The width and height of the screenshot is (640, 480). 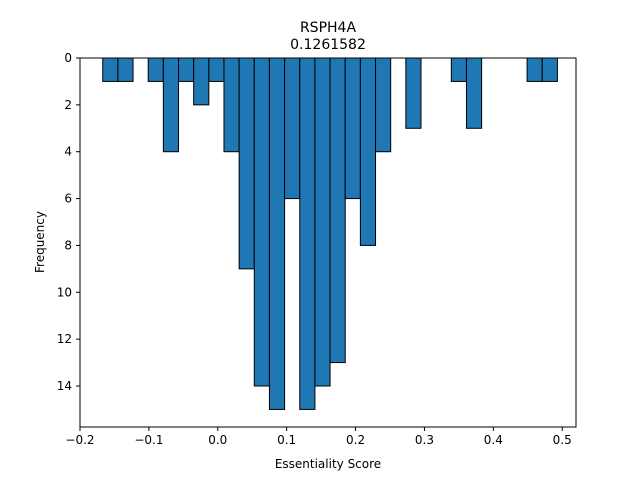 I want to click on y-tick-label: 2, so click(x=68, y=105).